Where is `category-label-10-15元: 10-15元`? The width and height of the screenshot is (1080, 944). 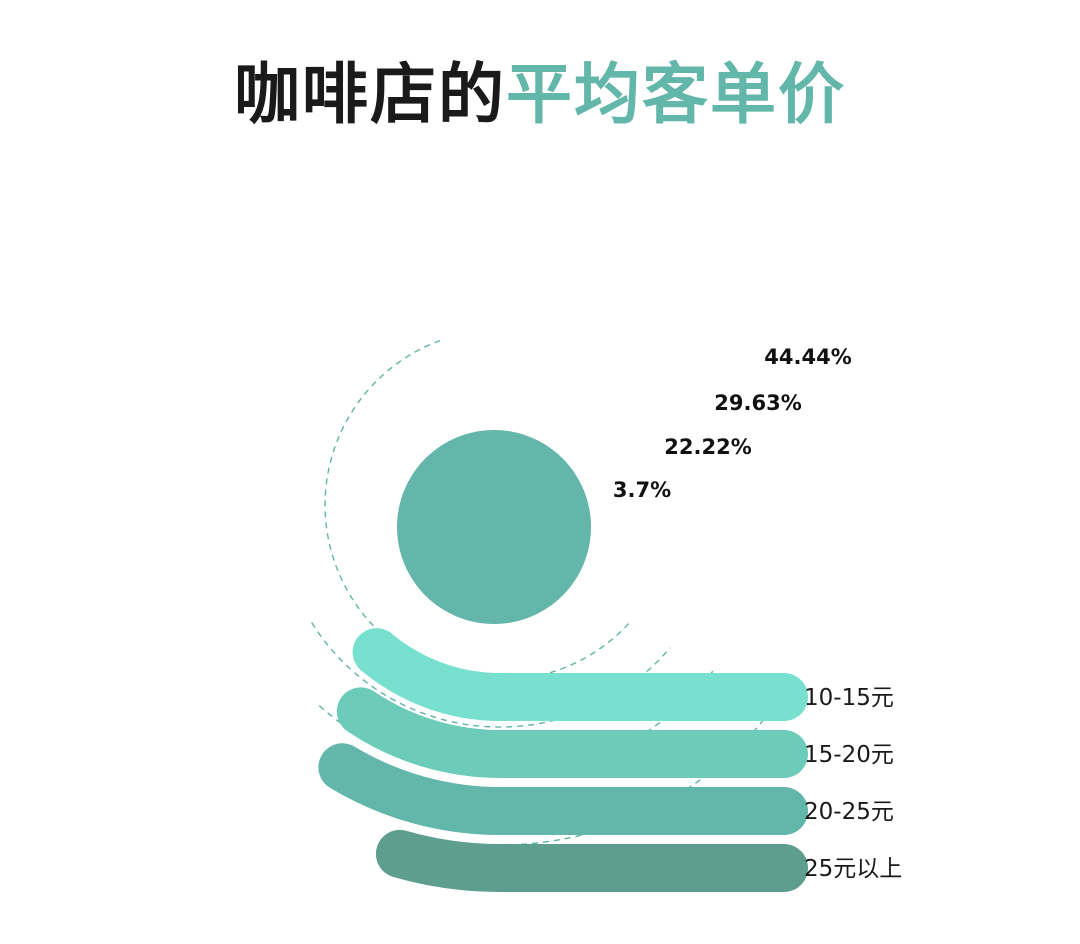 category-label-10-15元: 10-15元 is located at coordinates (849, 698).